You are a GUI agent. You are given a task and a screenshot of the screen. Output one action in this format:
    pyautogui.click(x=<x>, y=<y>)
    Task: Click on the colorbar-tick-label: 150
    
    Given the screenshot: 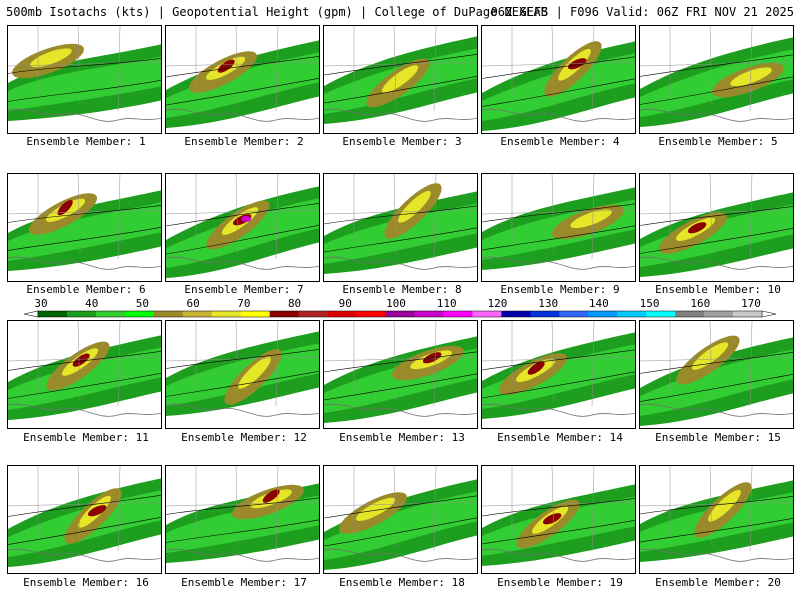 What is the action you would take?
    pyautogui.click(x=650, y=303)
    